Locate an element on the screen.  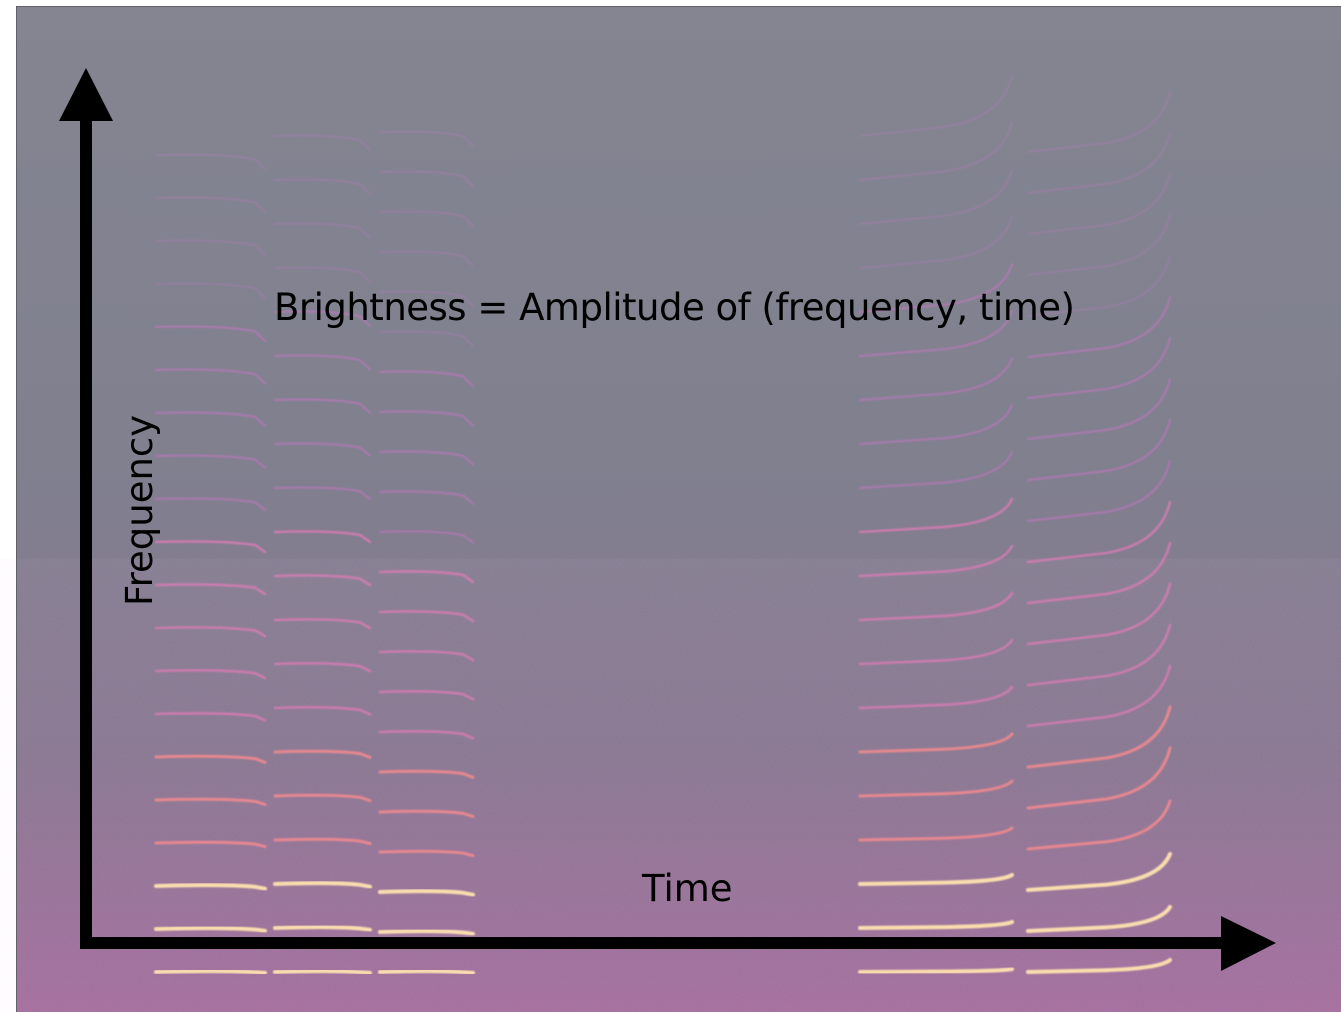
y-axis-label: Frequency is located at coordinates (139, 510).